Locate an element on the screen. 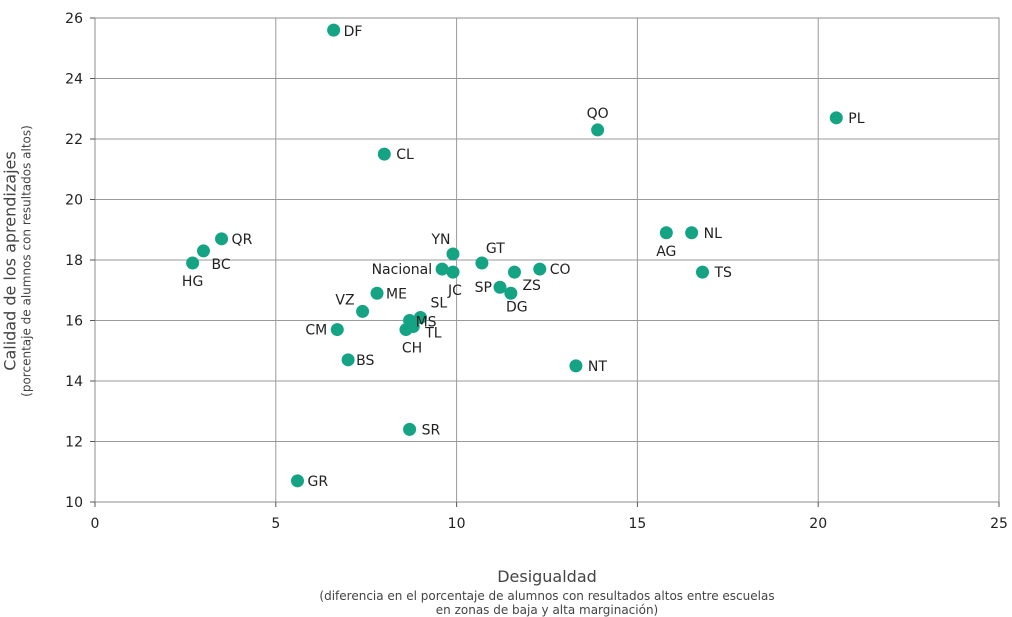 This screenshot has width=1012, height=617. y-tick-label: 18 is located at coordinates (74, 261).